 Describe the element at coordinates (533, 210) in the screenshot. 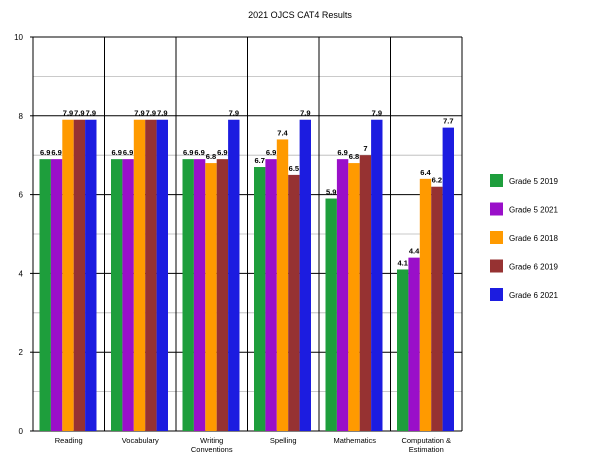

I see `legend-label: Grade 5 2021` at that location.